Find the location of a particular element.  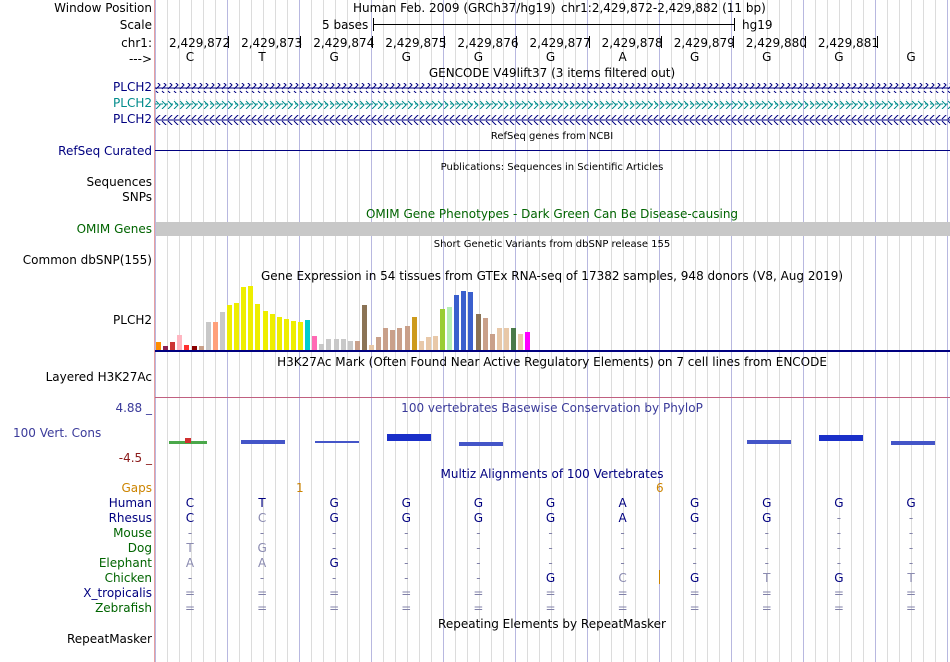

gencode-track-title: GENCODE V49lift37 (3 items filtered out) is located at coordinates (552, 73).